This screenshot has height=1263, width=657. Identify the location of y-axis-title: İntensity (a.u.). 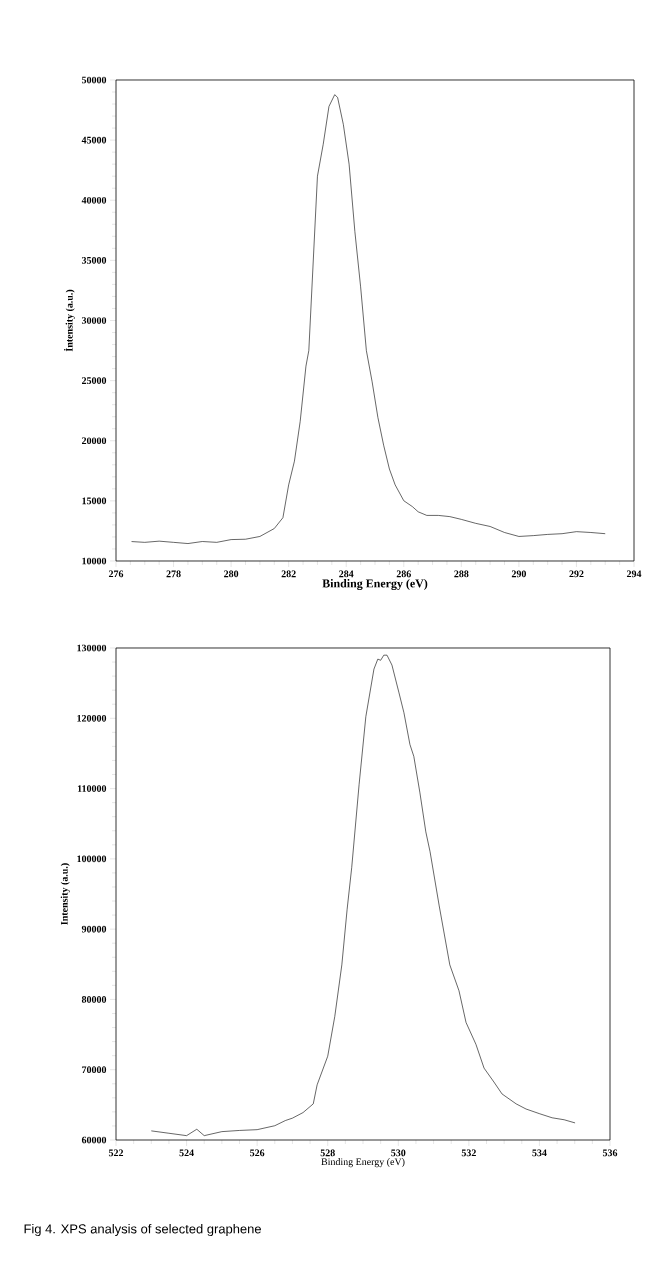
(69, 320).